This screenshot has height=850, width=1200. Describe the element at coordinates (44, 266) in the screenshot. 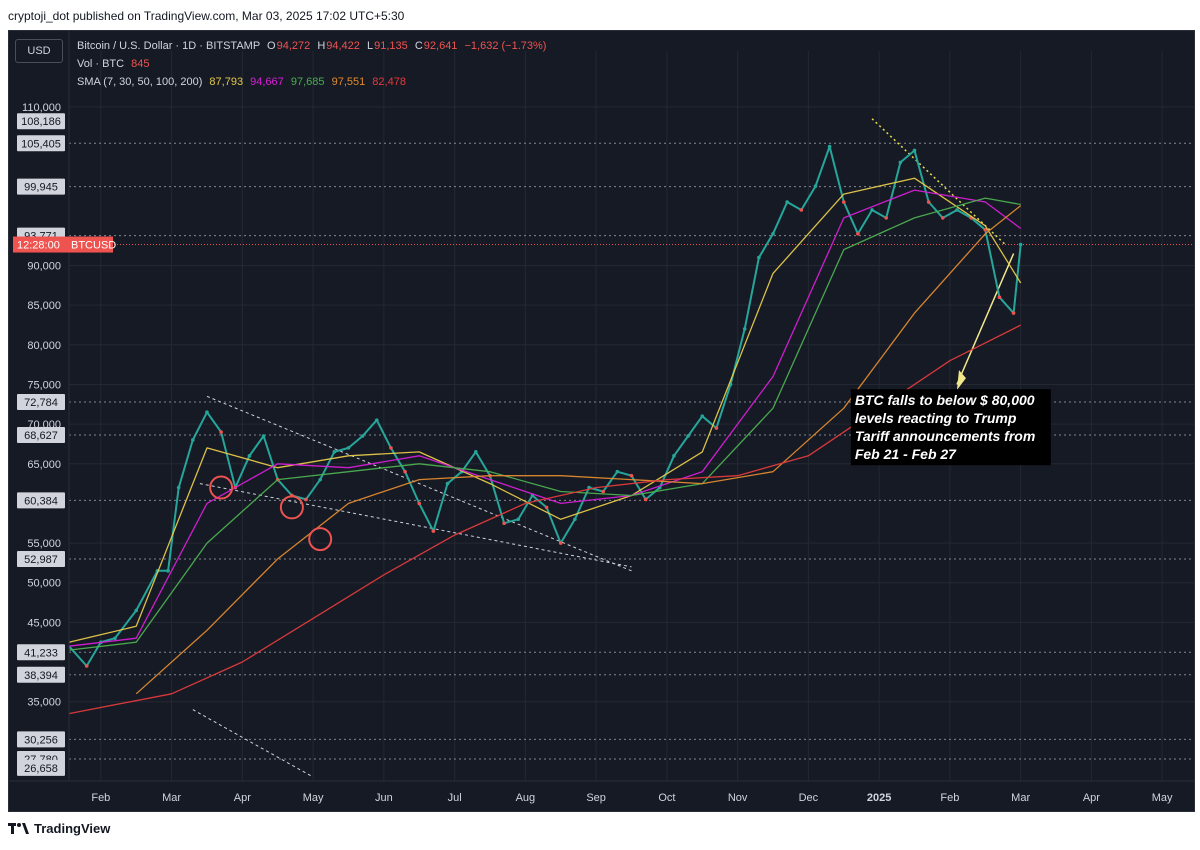

I see `price-tick-label: 90,000` at that location.